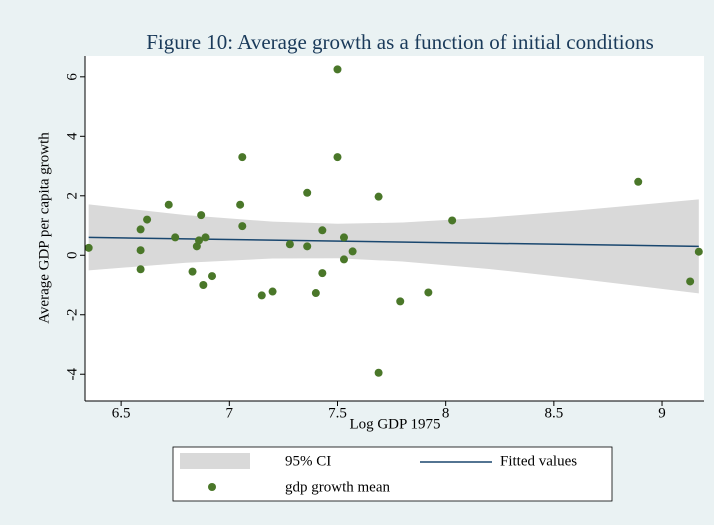 This screenshot has width=714, height=525. What do you see at coordinates (121, 413) in the screenshot?
I see `x-tick-label: 6.5` at bounding box center [121, 413].